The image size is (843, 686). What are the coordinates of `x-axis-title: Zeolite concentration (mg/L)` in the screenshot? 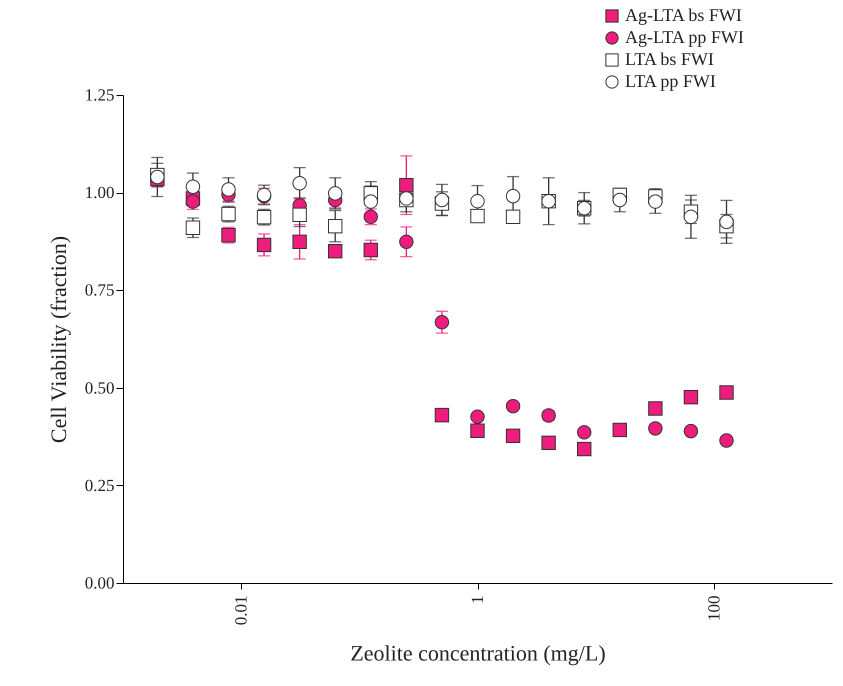 It's located at (478, 653).